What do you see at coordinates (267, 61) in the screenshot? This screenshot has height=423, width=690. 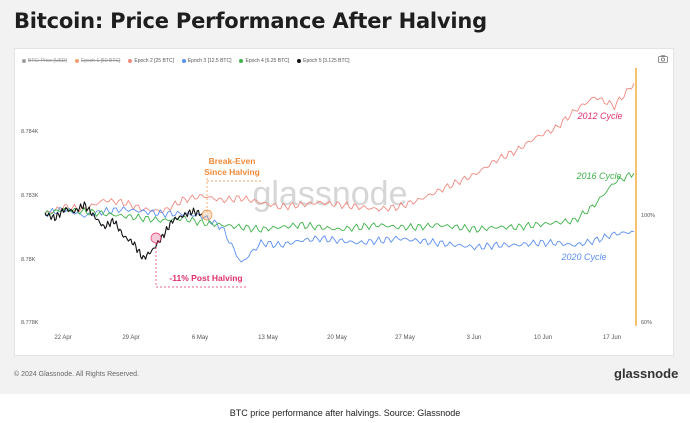 I see `legend-label-4: Epoch 4 [6.25 BTC]` at bounding box center [267, 61].